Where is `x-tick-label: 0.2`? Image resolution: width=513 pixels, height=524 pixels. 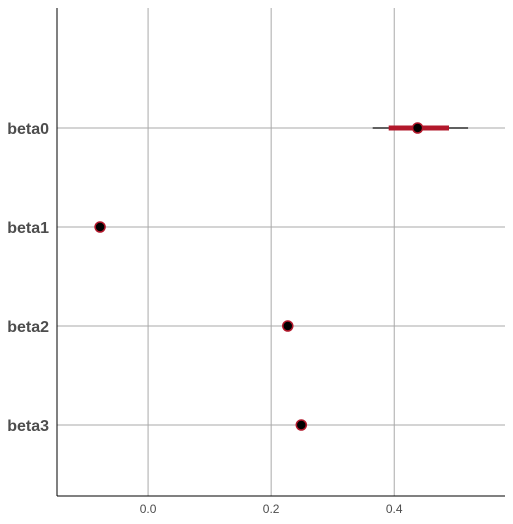 x-tick-label: 0.2 is located at coordinates (271, 509).